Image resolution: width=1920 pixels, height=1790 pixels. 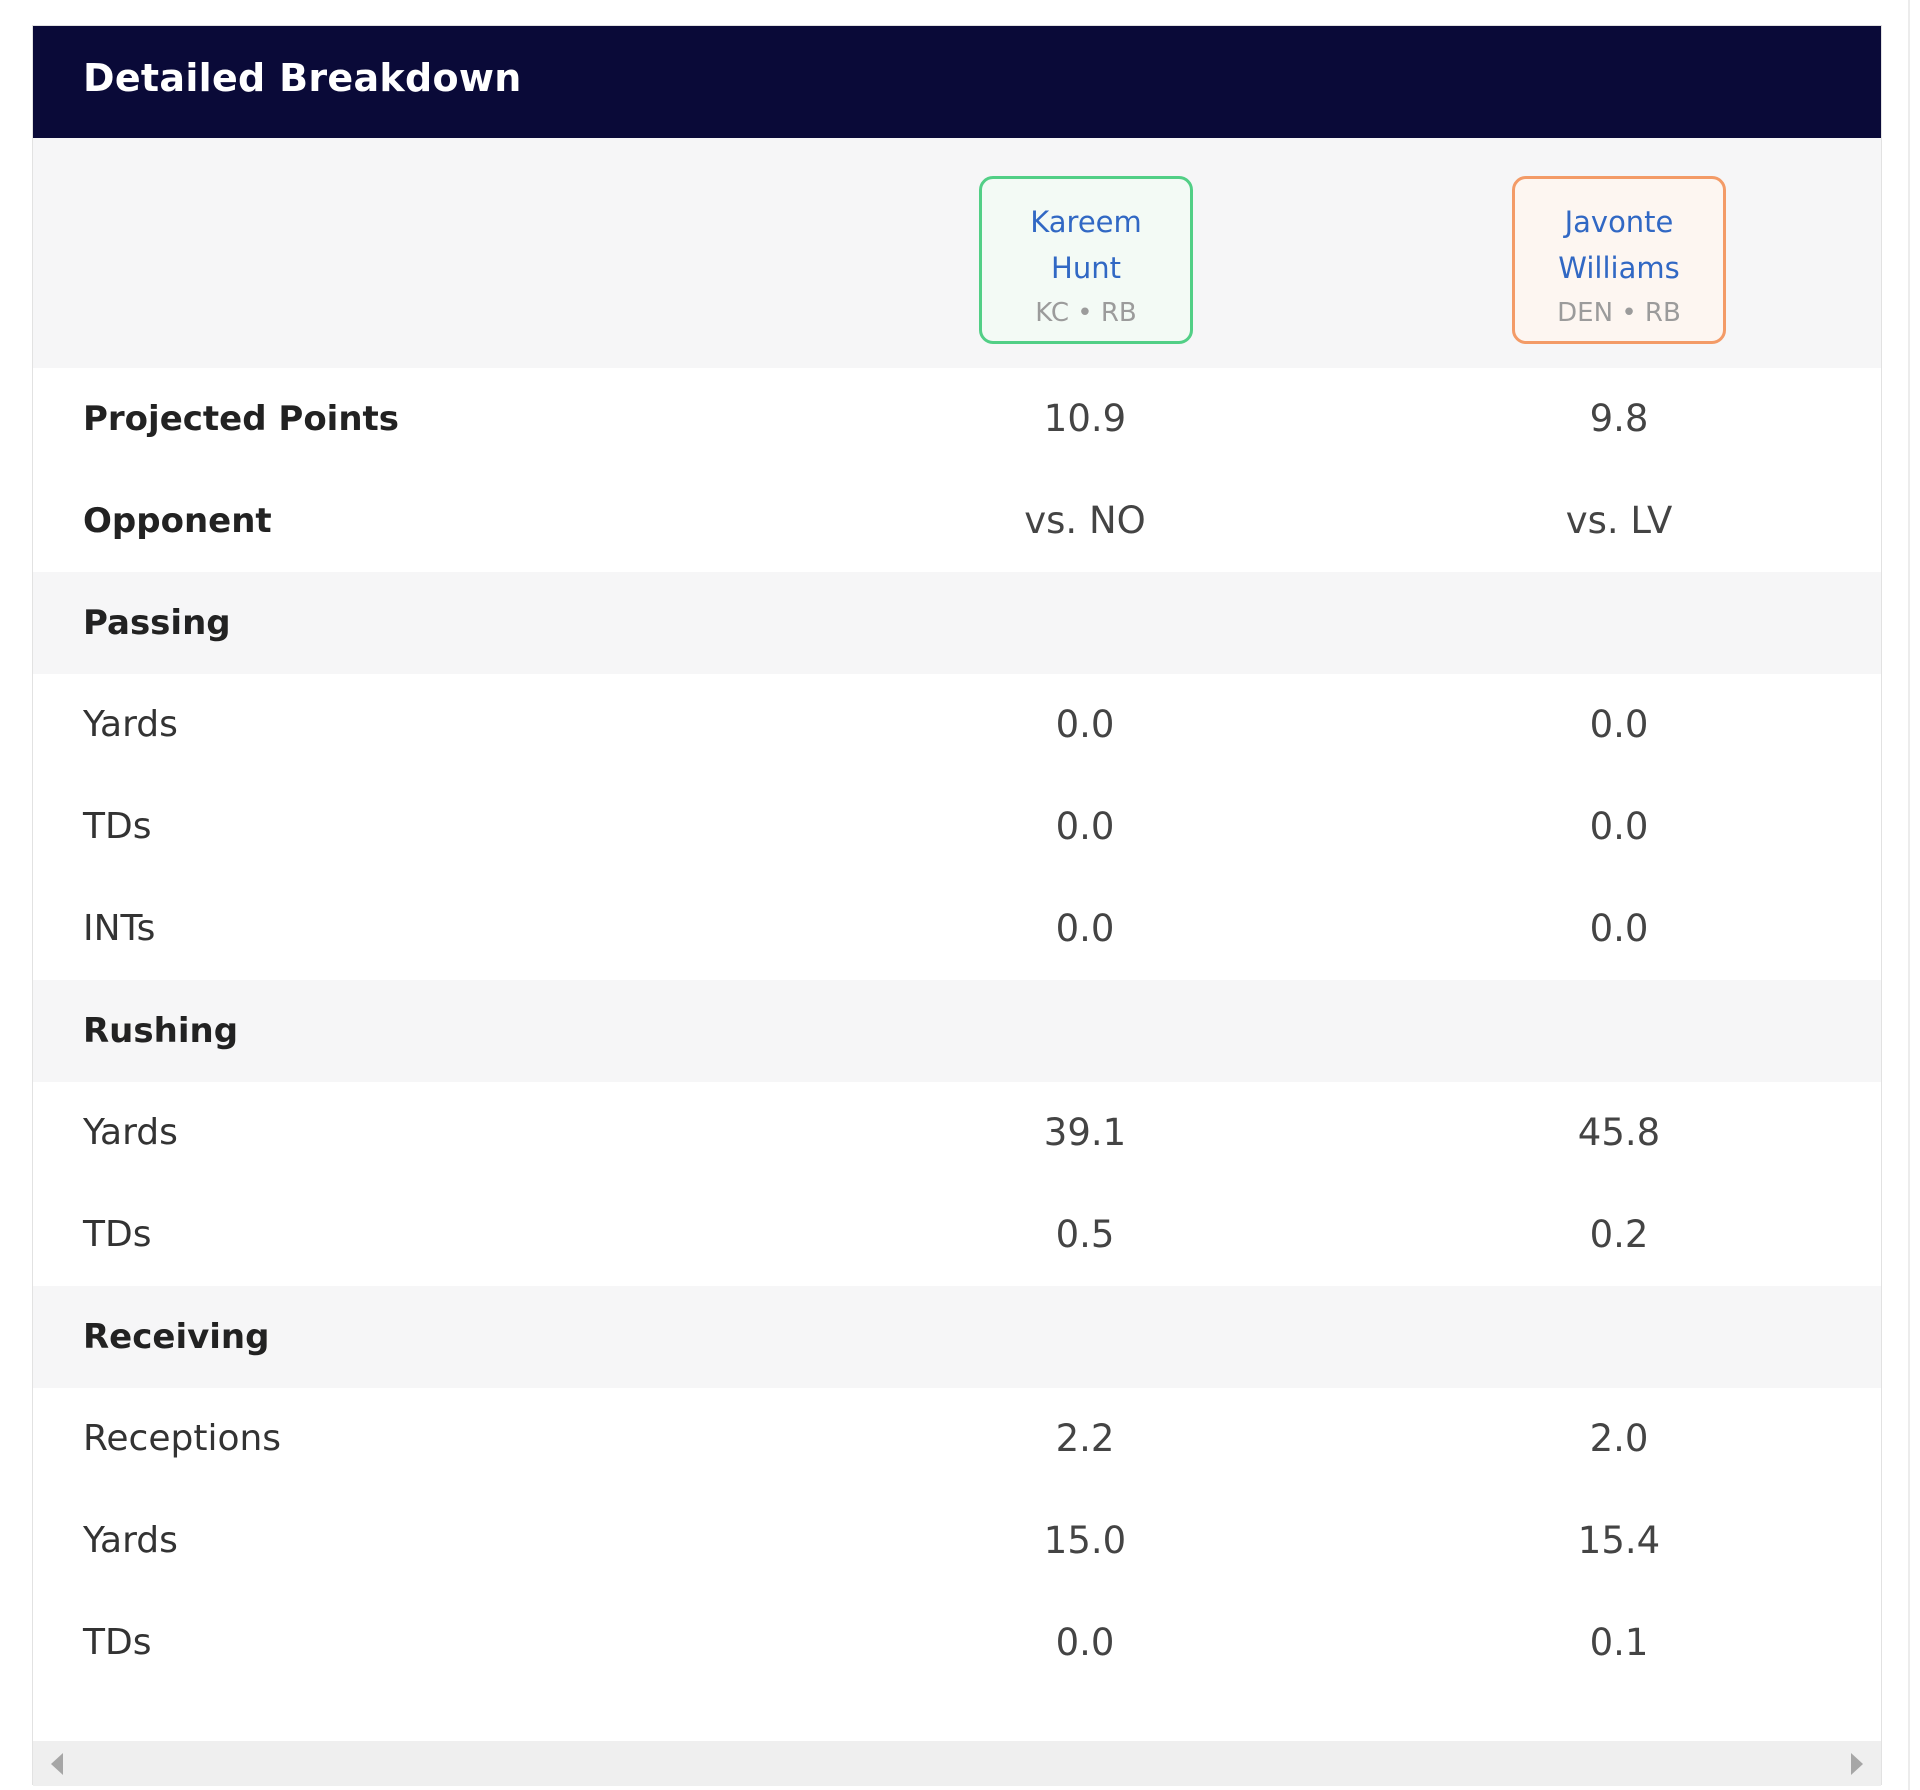 I want to click on section-rushing: Rushing, so click(x=957, y=1031).